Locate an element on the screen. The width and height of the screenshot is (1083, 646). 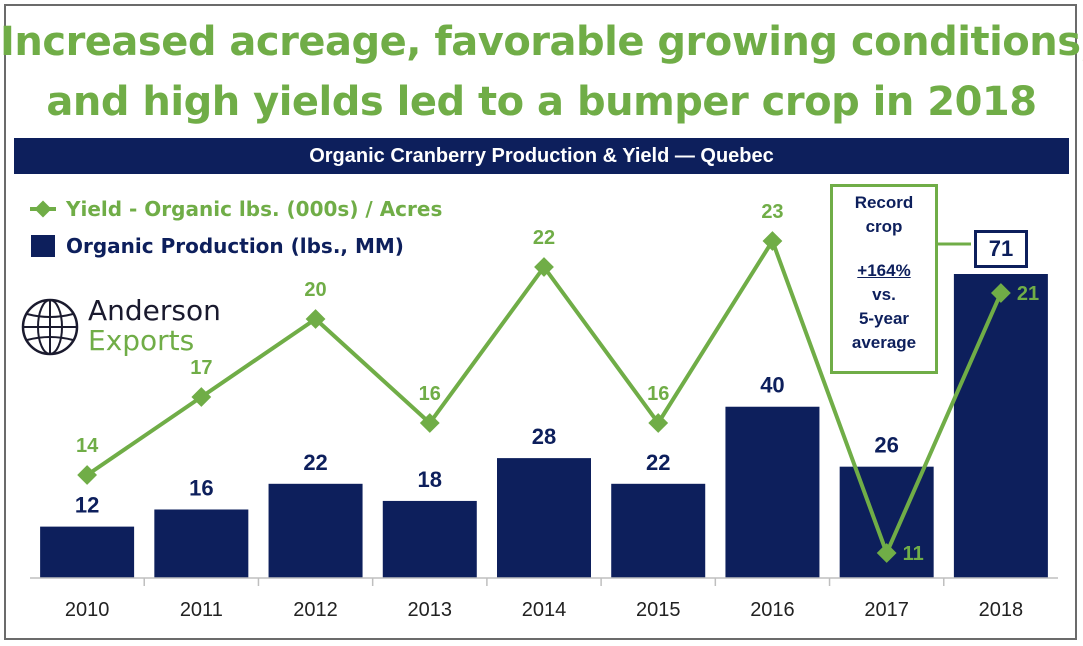
bar-value-label-2012: 22 is located at coordinates (315, 462).